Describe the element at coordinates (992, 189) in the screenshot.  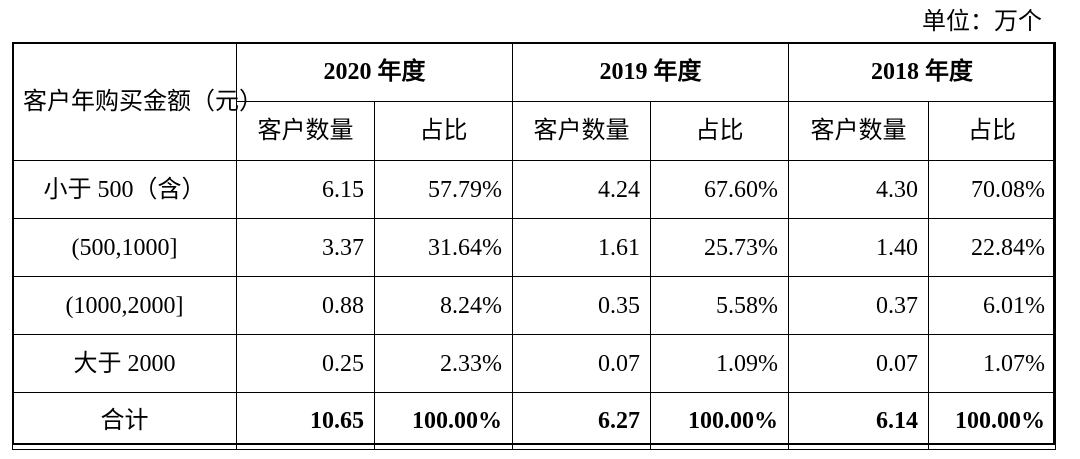
I see `share-2018: 70.08%` at that location.